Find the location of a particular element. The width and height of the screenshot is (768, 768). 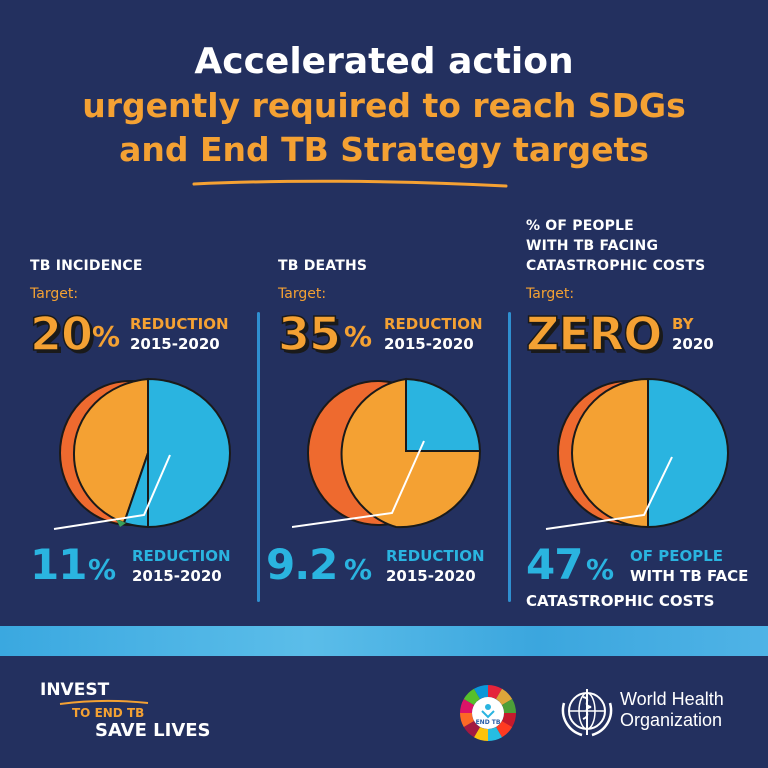

result-group: 47 % OF PEOPLE WITH TB FACE is located at coordinates (647, 565).